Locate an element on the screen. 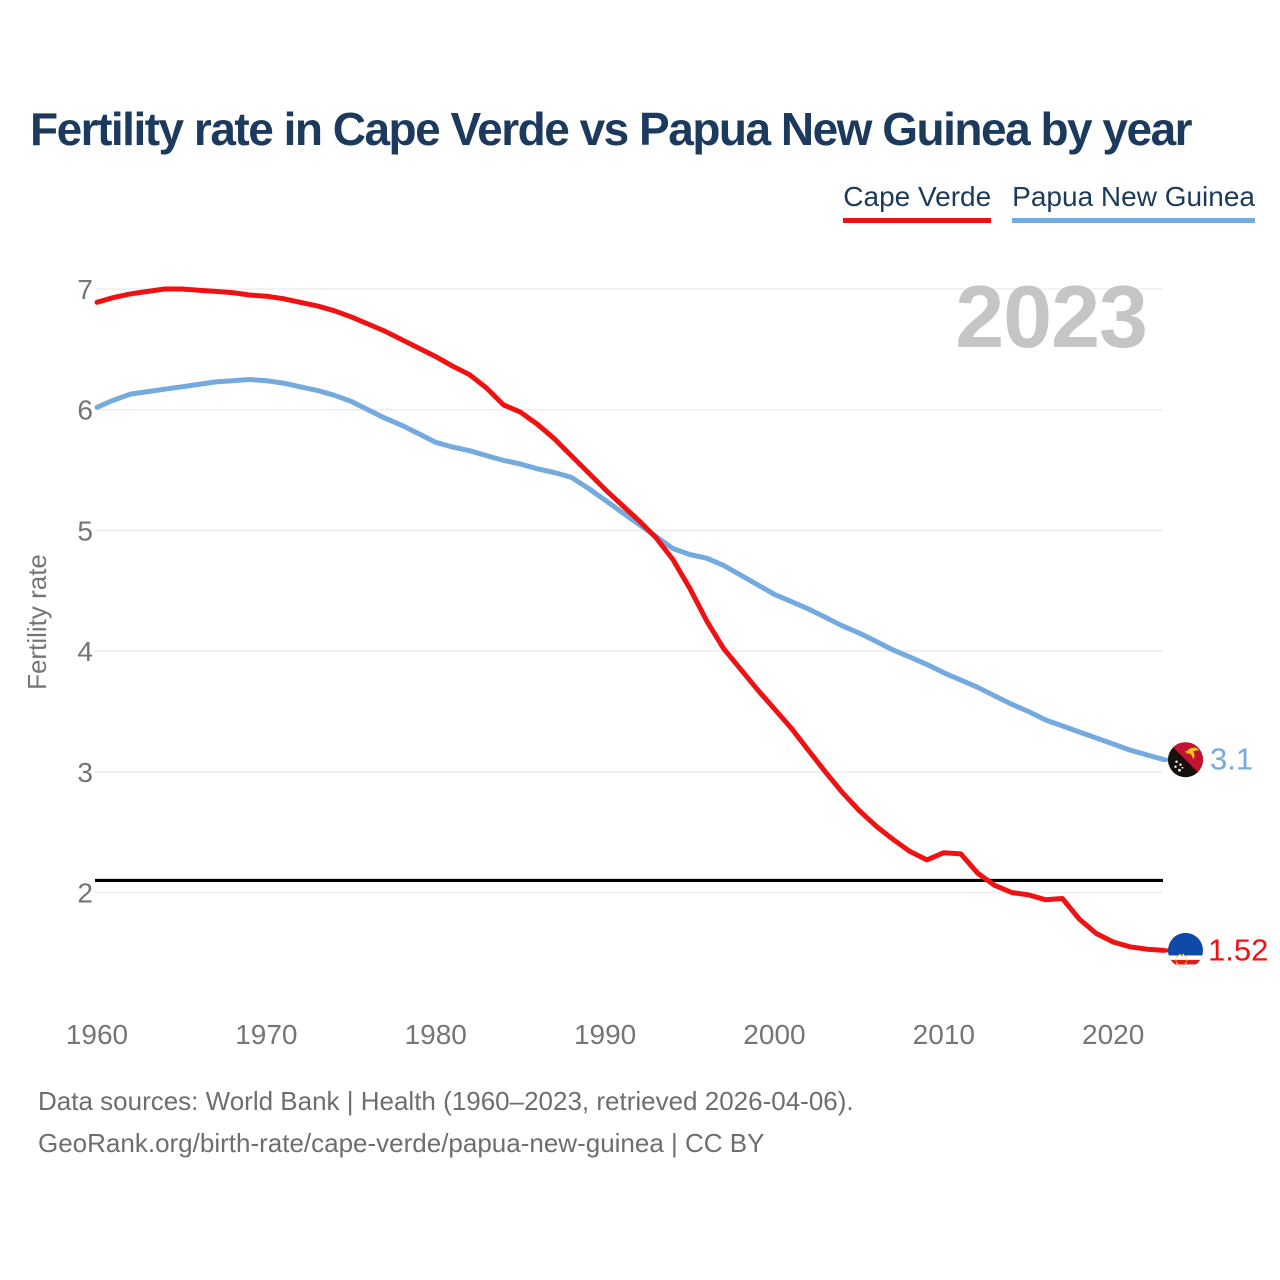 This screenshot has width=1280, height=1280. y-tick-label: 2 is located at coordinates (85, 893).